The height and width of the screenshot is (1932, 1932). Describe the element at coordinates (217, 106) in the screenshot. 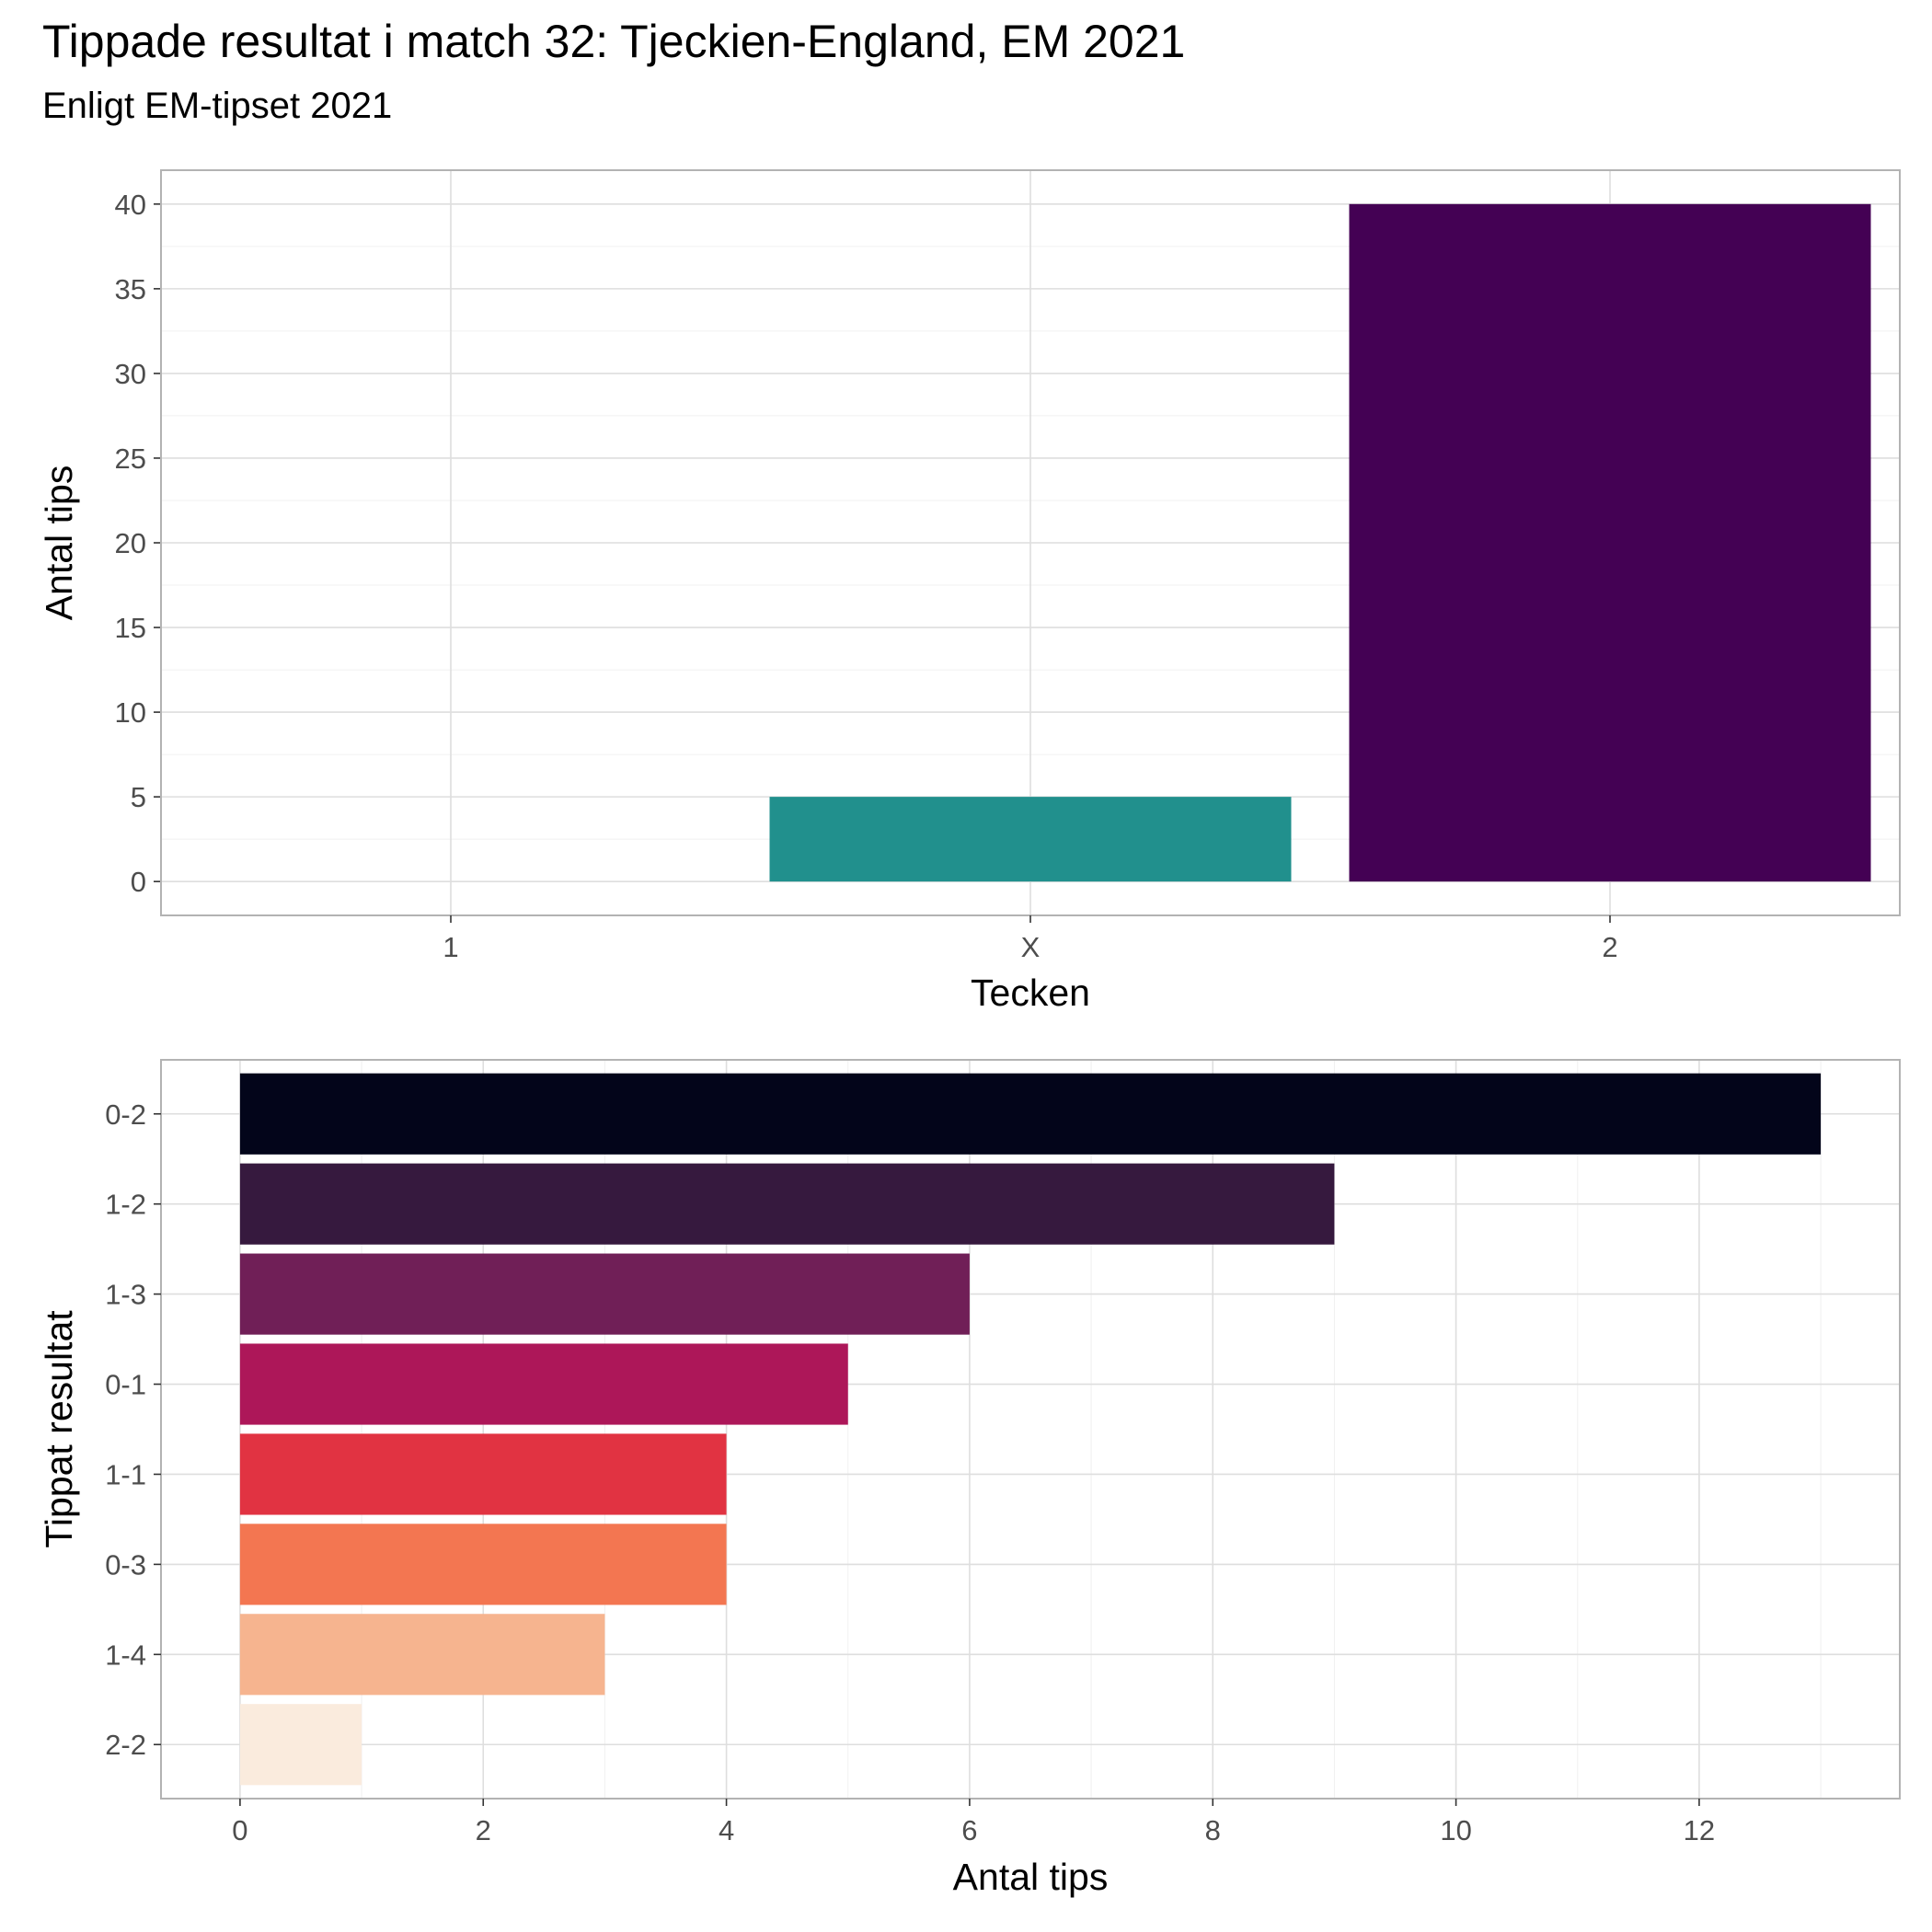

I see `chart-subtitle: Enligt EM-tipset 2021` at that location.